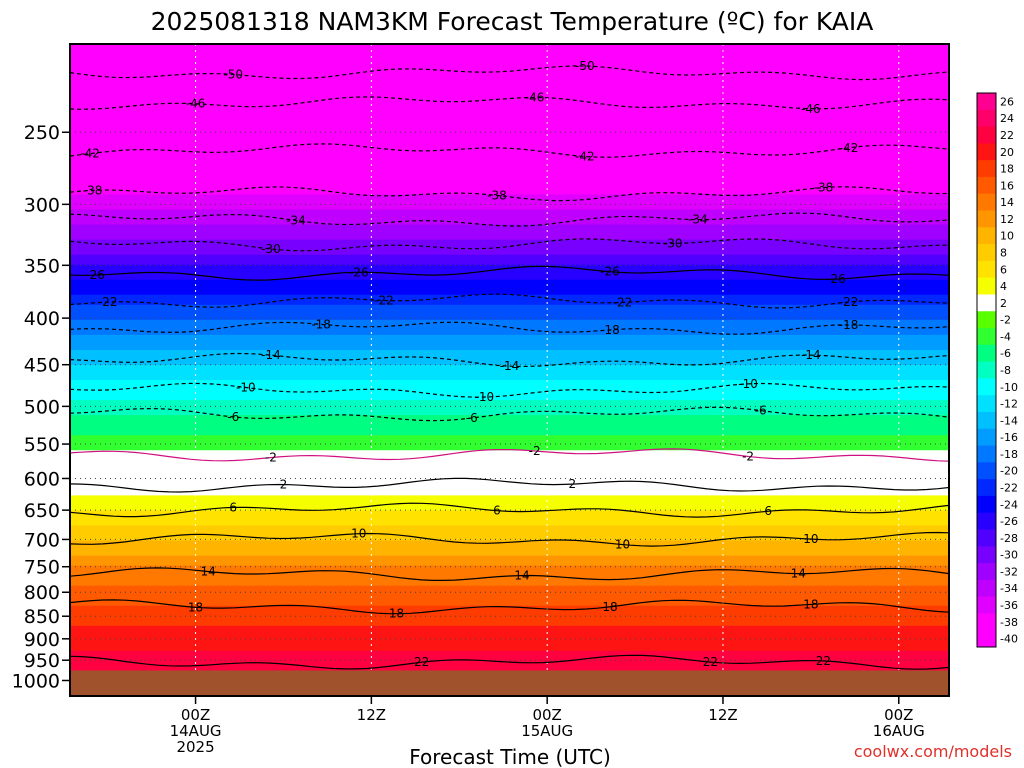 The height and width of the screenshot is (768, 1024). I want to click on colorbar-label: -24, so click(1009, 504).